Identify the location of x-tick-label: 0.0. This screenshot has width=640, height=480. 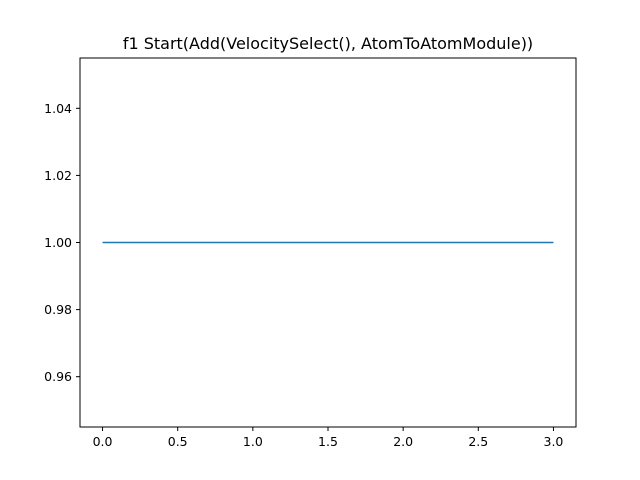
(103, 441).